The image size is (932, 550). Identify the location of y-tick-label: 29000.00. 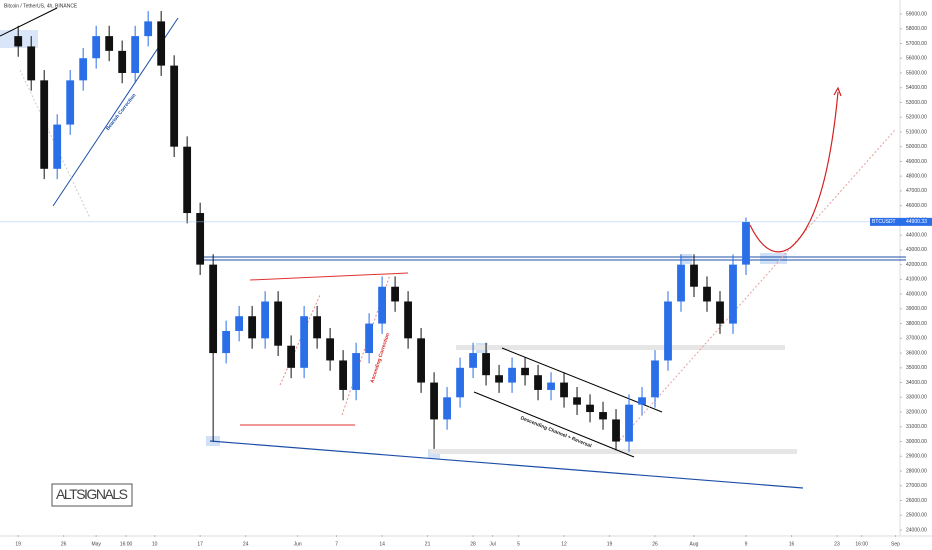
(916, 457).